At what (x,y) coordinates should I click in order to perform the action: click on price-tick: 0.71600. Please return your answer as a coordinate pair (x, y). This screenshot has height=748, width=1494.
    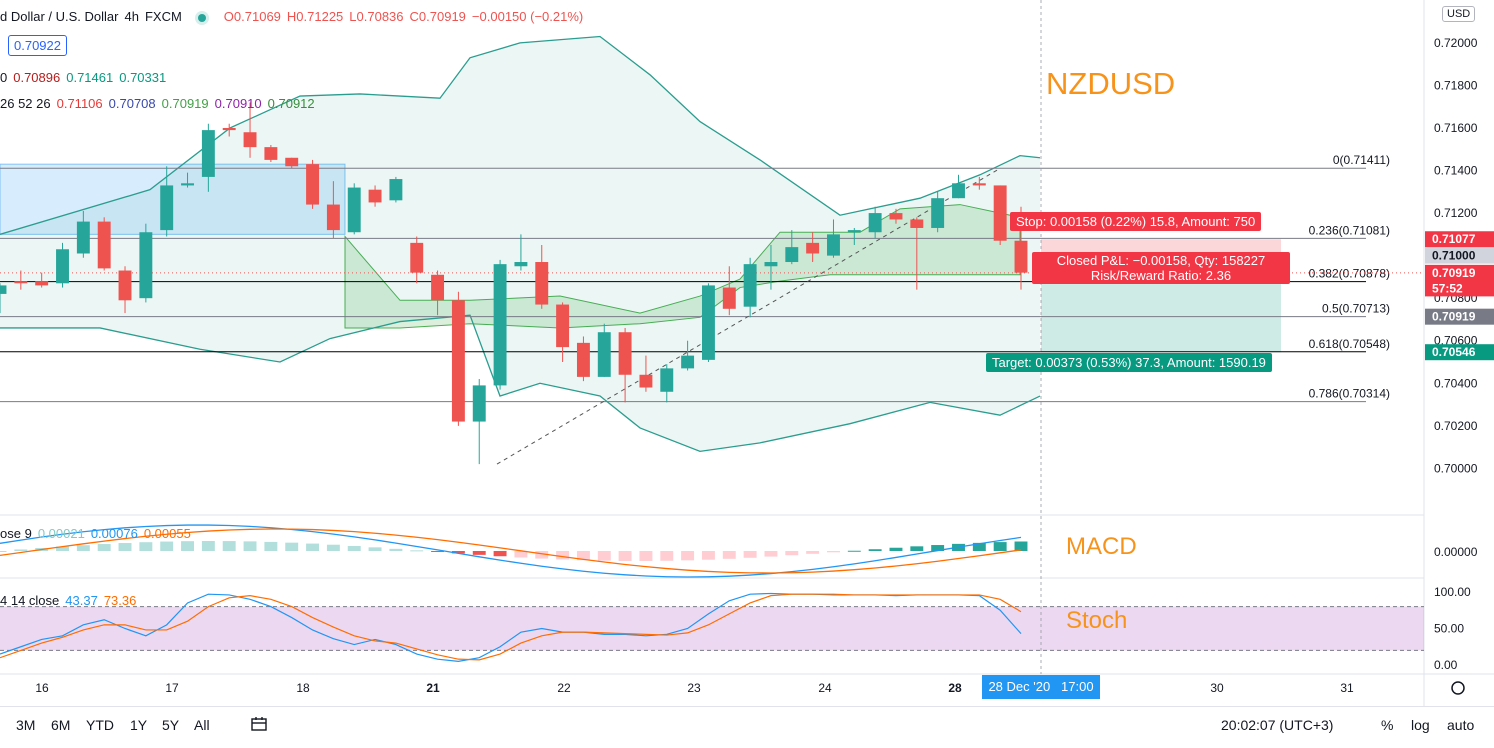
    Looking at the image, I should click on (1456, 128).